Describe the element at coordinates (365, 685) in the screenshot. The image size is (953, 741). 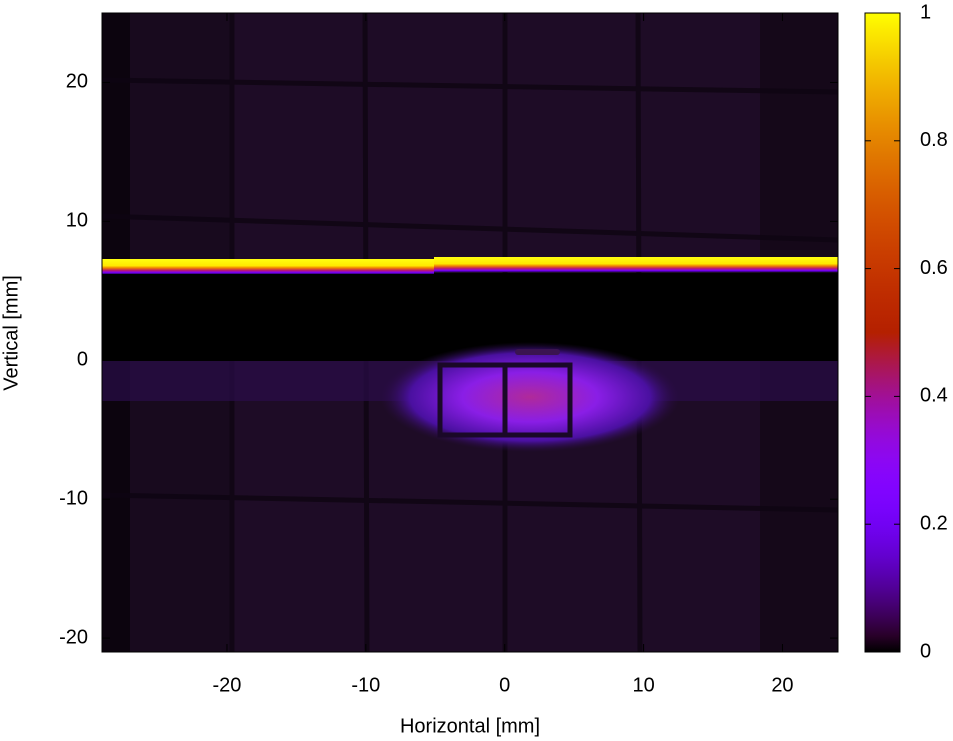
I see `x-tick-label: -10` at that location.